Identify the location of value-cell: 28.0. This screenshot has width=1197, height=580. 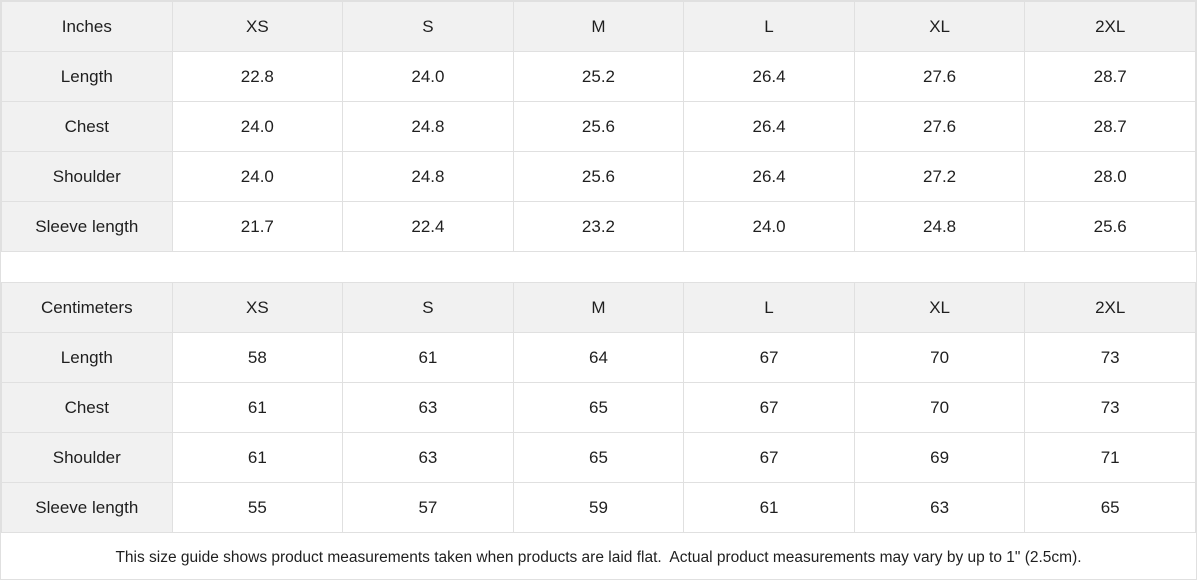
(1110, 176).